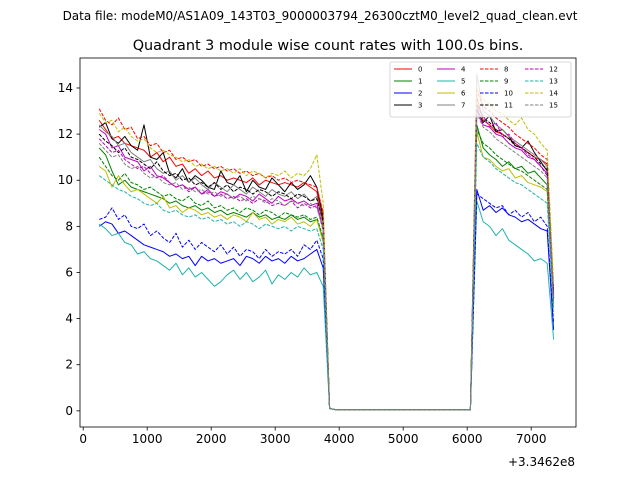 The width and height of the screenshot is (640, 484). What do you see at coordinates (69, 365) in the screenshot?
I see `y-tick-label: 2` at bounding box center [69, 365].